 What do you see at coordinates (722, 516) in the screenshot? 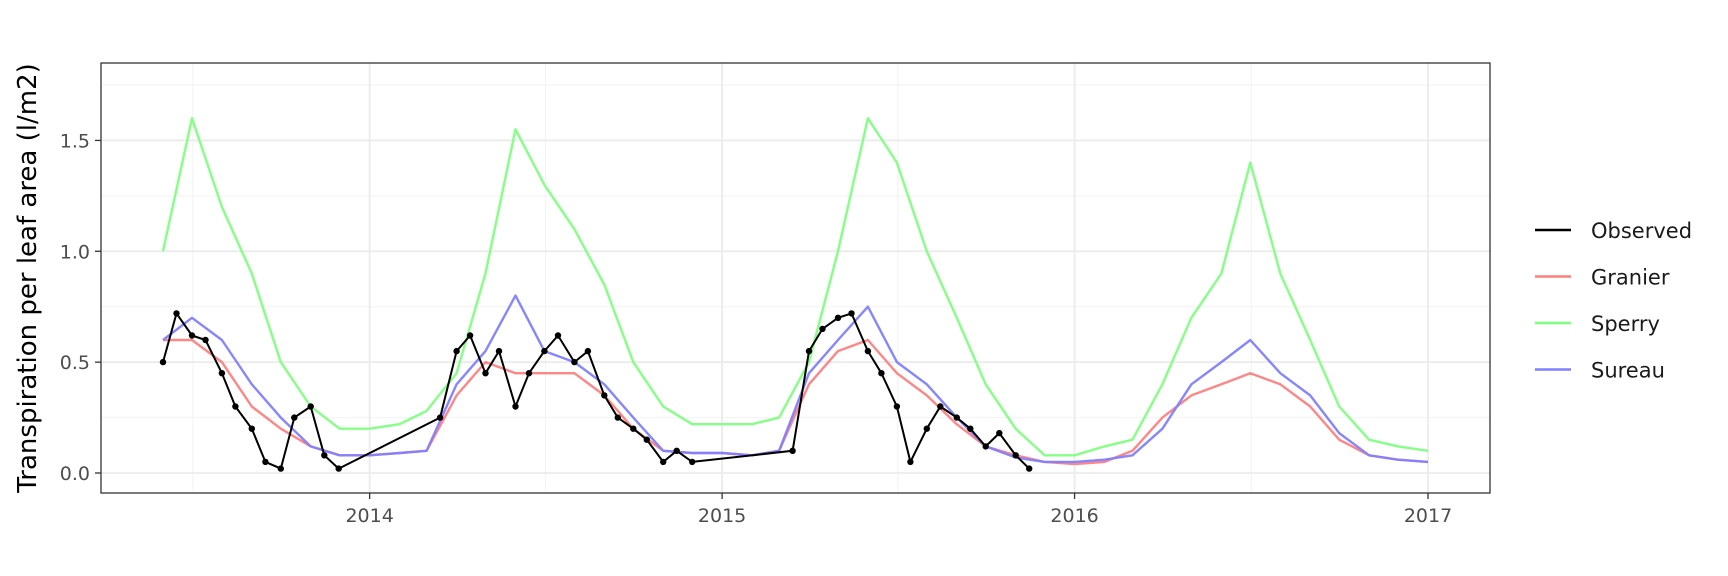
I see `x-tick-label: 2015` at bounding box center [722, 516].